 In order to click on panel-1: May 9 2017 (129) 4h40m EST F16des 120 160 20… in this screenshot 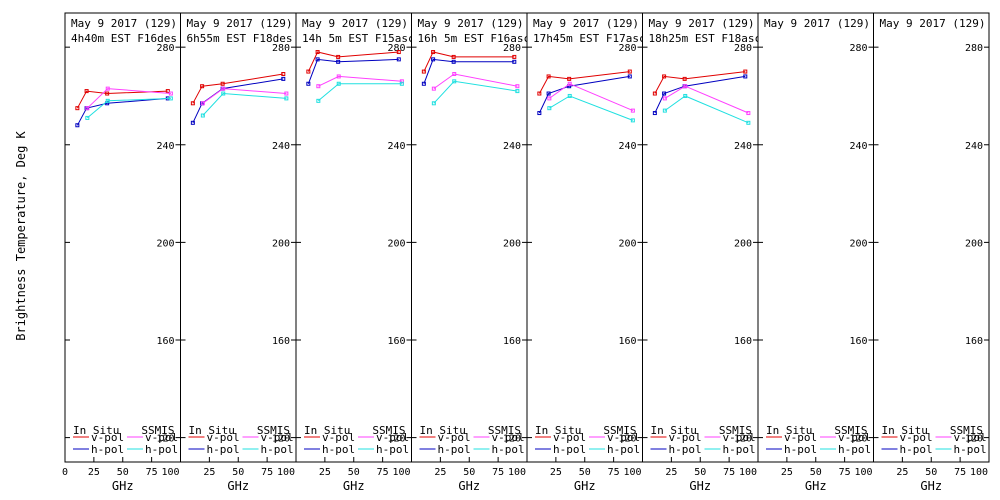, I will do `click(121, 252)`.